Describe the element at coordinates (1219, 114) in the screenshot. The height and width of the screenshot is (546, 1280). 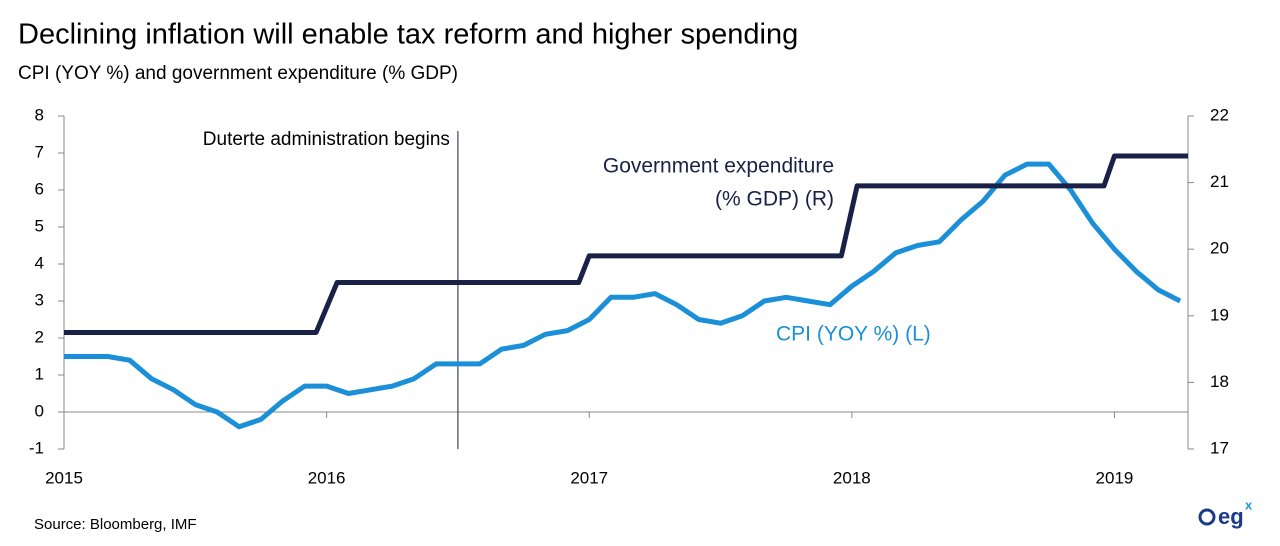
I see `y2-tick-label: 22` at that location.